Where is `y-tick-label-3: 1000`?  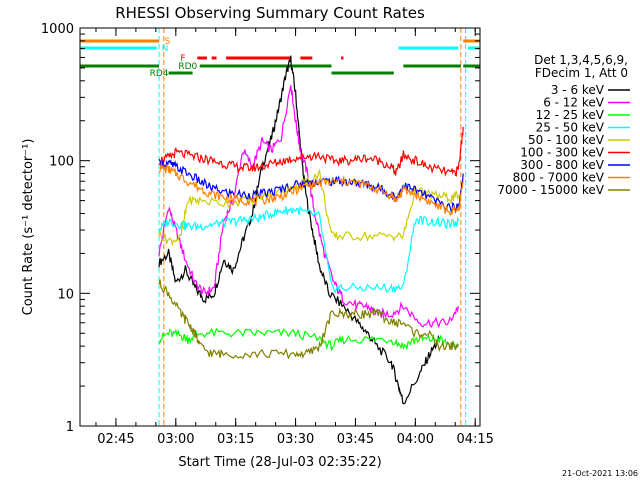
y-tick-label-3: 1000 is located at coordinates (57, 29).